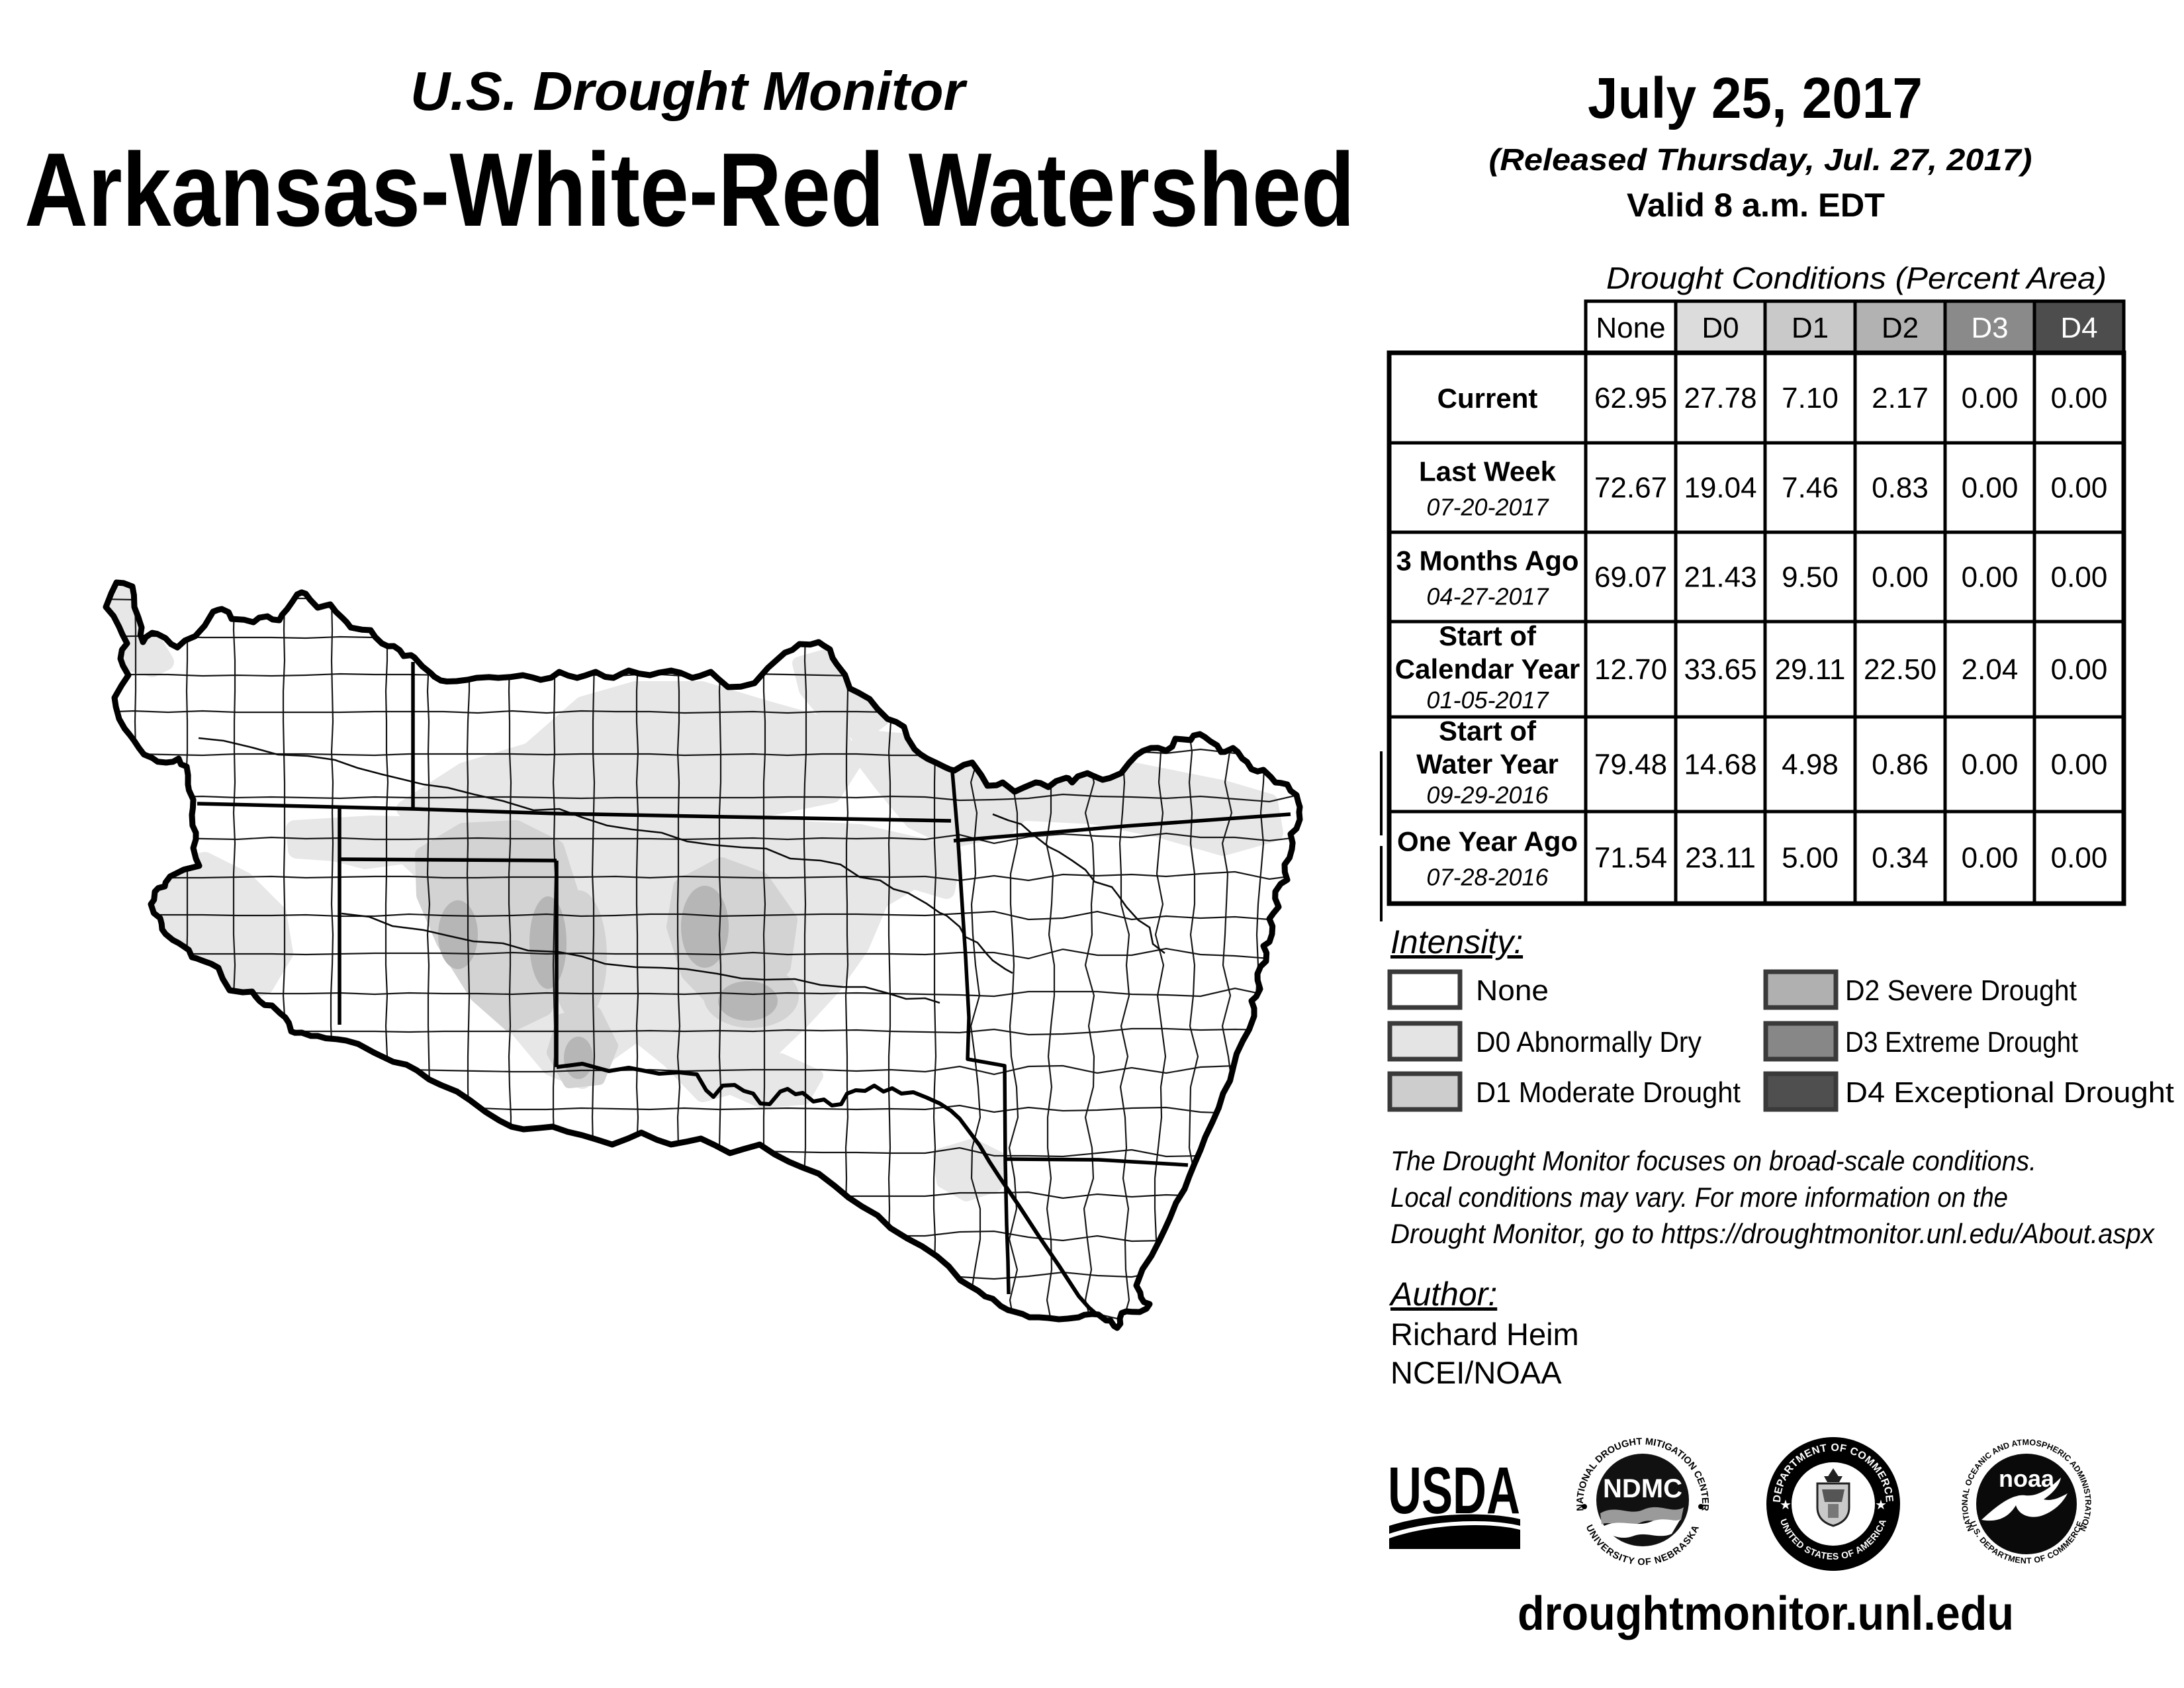  Describe the element at coordinates (1811, 577) in the screenshot. I see `svg-text: 9.50` at that location.